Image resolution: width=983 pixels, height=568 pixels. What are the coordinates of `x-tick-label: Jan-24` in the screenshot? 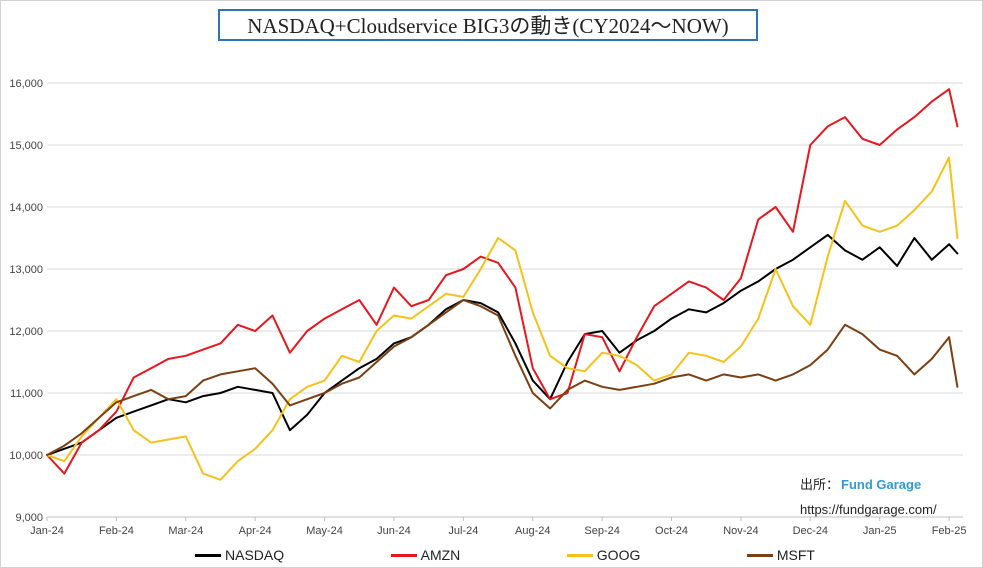 It's located at (47, 531).